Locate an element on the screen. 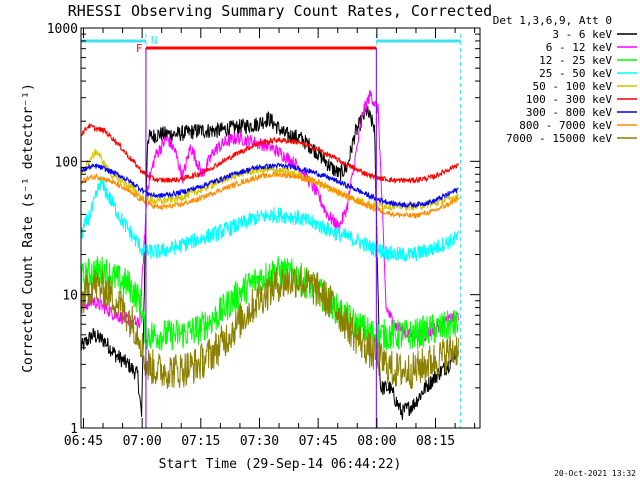 This screenshot has width=640, height=480. legend-header: Det 1,3,6,9, Att 0 is located at coordinates (552, 20).